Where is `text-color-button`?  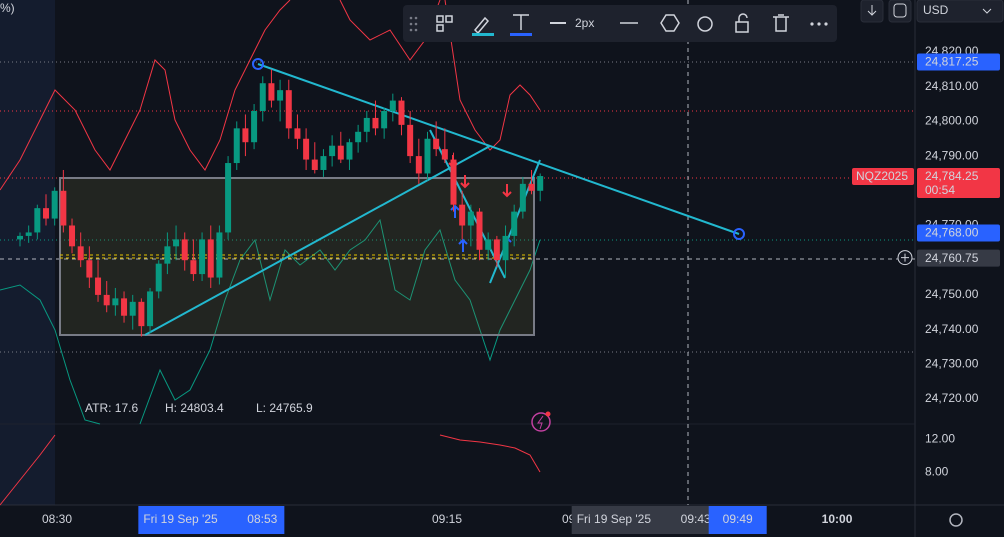
text-color-button is located at coordinates (521, 22).